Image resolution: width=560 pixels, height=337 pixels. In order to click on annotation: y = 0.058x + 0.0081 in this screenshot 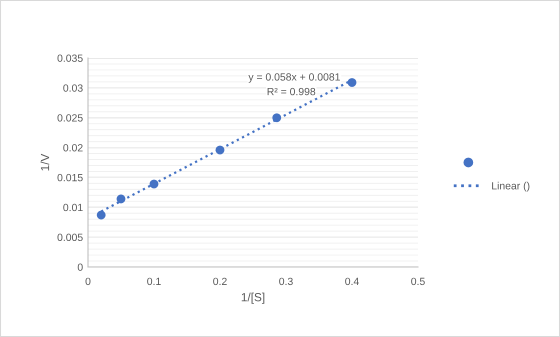, I will do `click(294, 78)`.